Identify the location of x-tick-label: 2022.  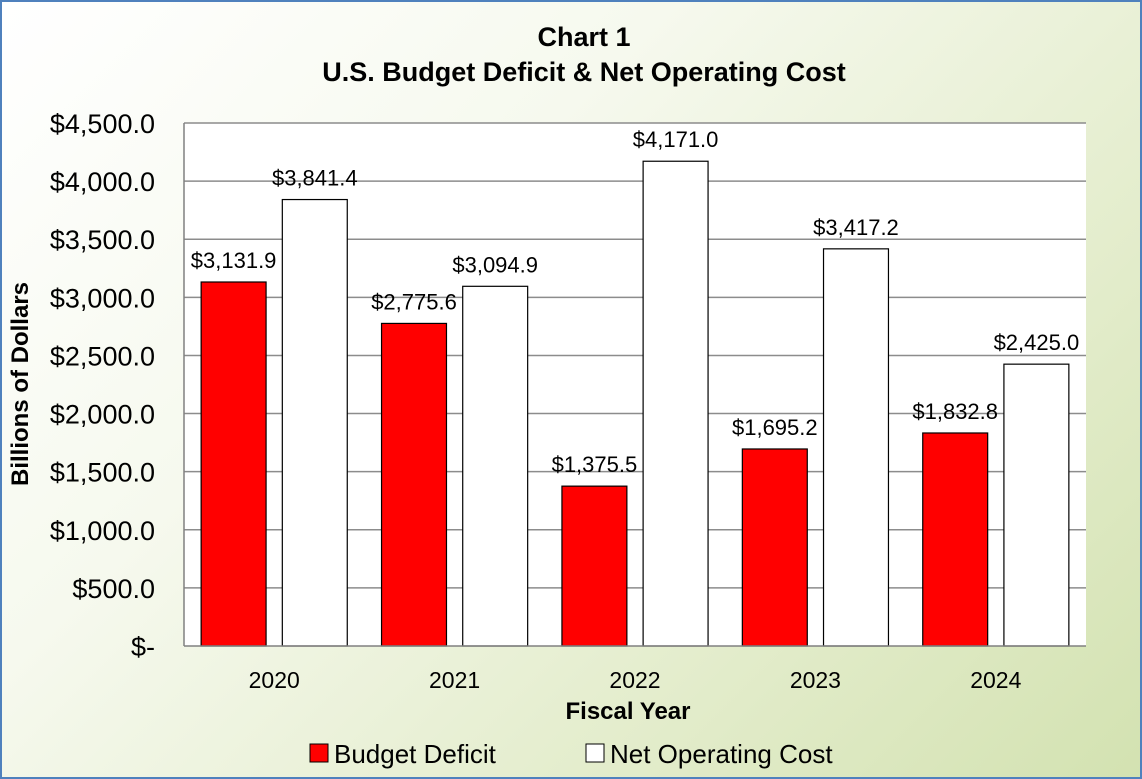
(634, 680).